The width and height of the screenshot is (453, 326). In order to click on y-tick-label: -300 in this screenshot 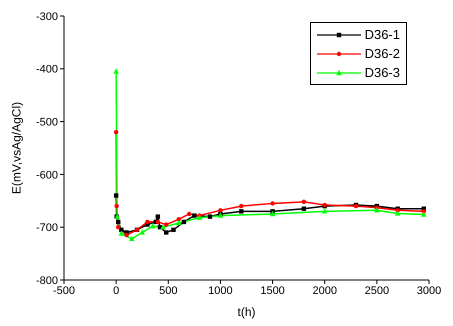, I will do `click(47, 16)`.